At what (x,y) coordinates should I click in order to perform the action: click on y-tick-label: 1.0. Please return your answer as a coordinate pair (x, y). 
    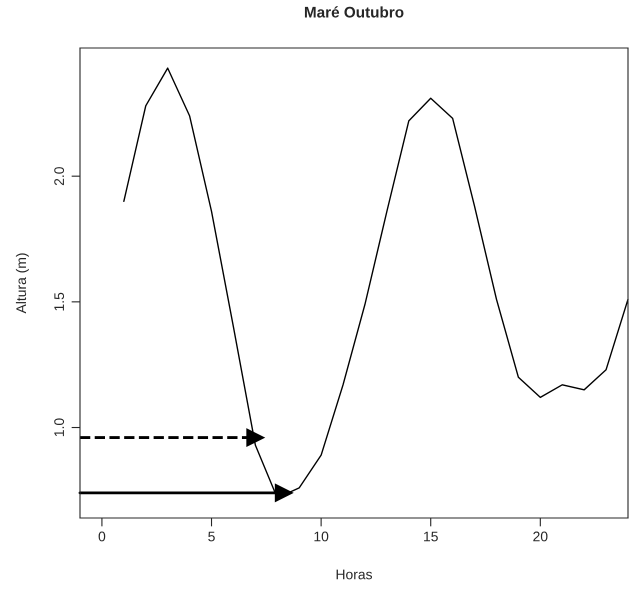
    Looking at the image, I should click on (59, 427).